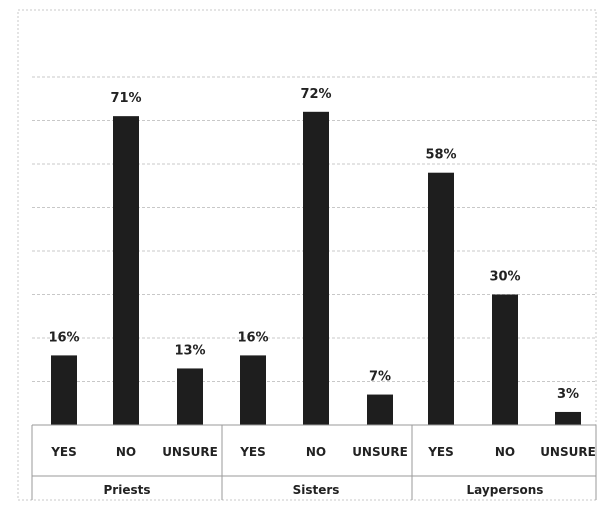 The width and height of the screenshot is (605, 515). Describe the element at coordinates (380, 409) in the screenshot. I see `bar-sisters-unsure` at that location.